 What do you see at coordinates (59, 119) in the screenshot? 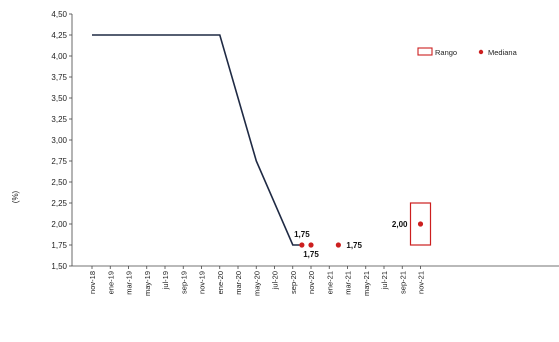
I see `y-tick-label: 3,25` at bounding box center [59, 119].